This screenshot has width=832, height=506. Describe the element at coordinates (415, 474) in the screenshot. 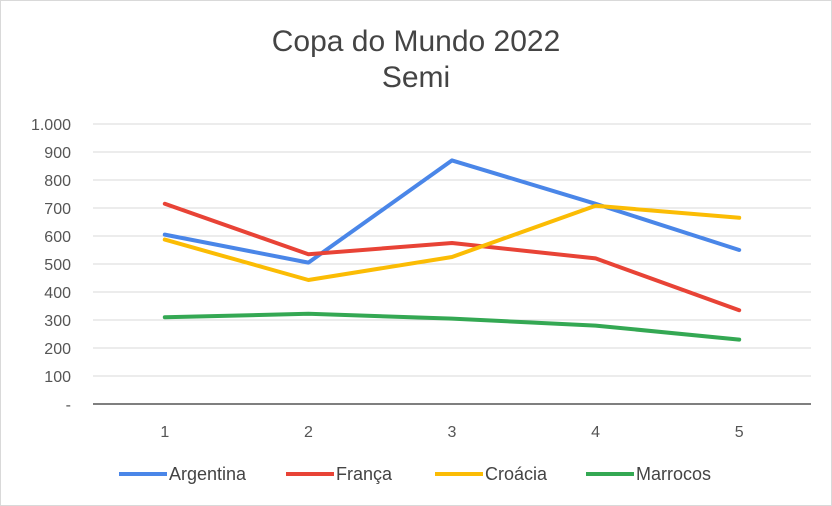

I see `legend: Argentina França Croácia Marrocos` at that location.